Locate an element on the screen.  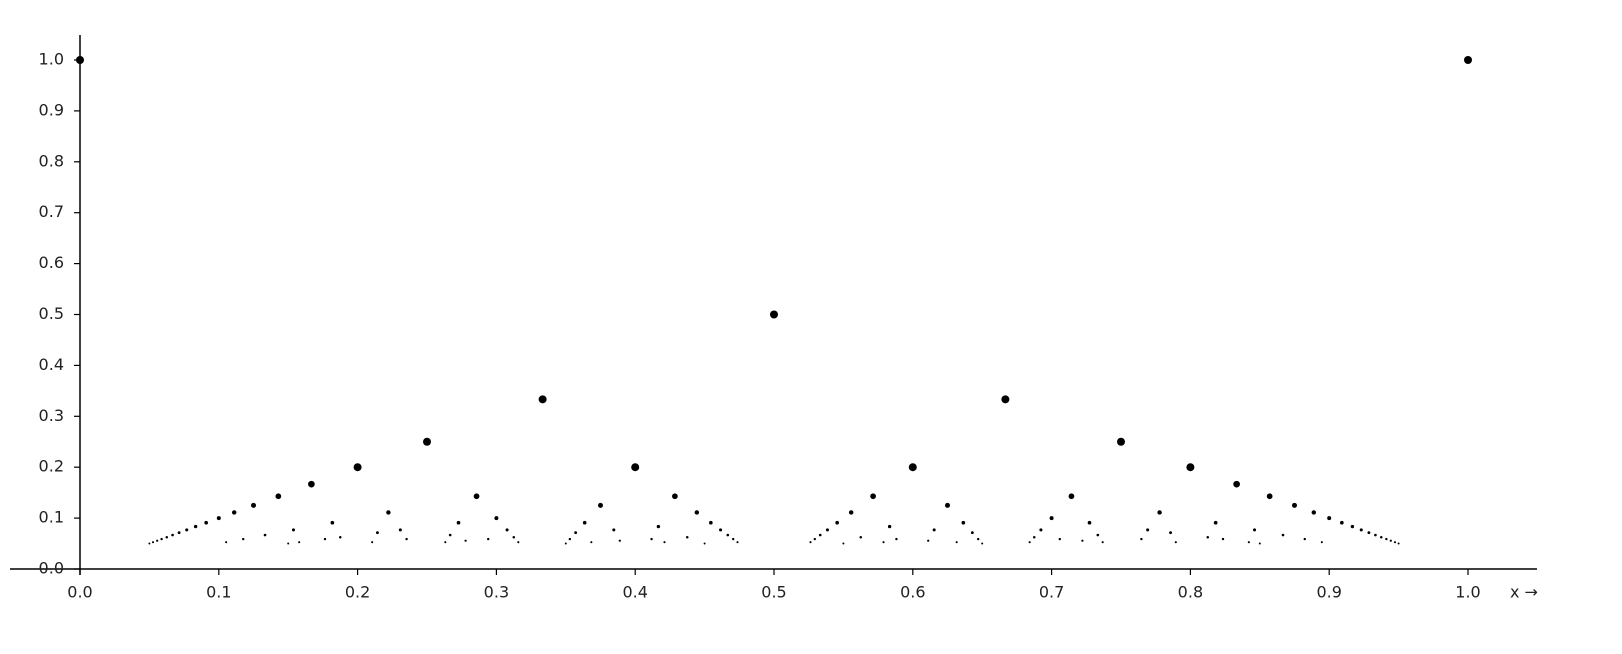
x-tick-label: 0.4 is located at coordinates (634, 592).